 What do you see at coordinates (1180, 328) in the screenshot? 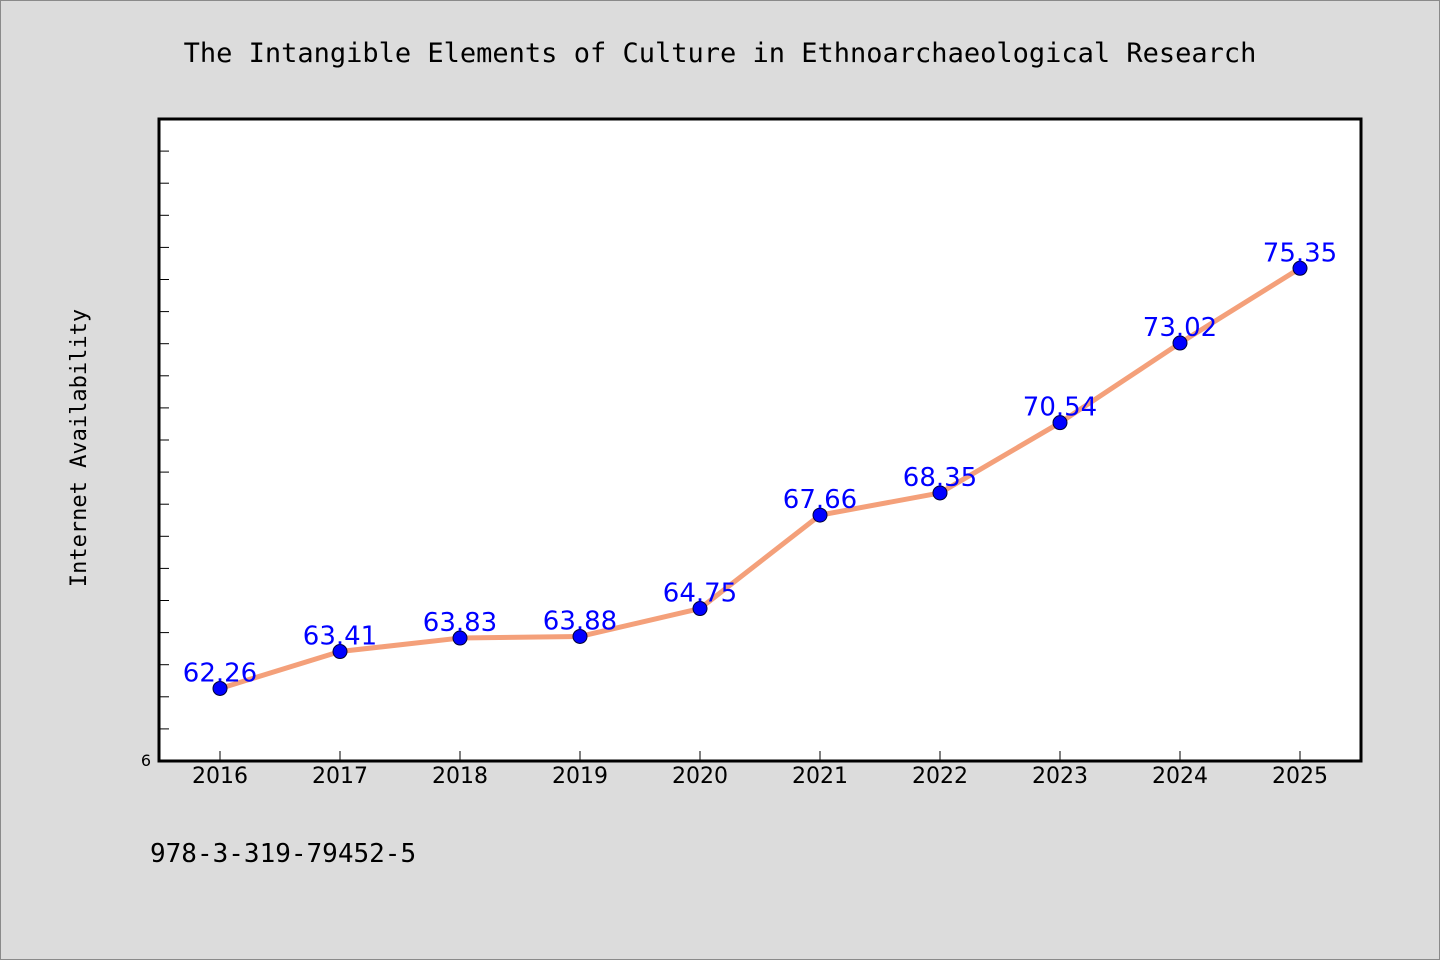
I see `data-label: 73.02` at bounding box center [1180, 328].